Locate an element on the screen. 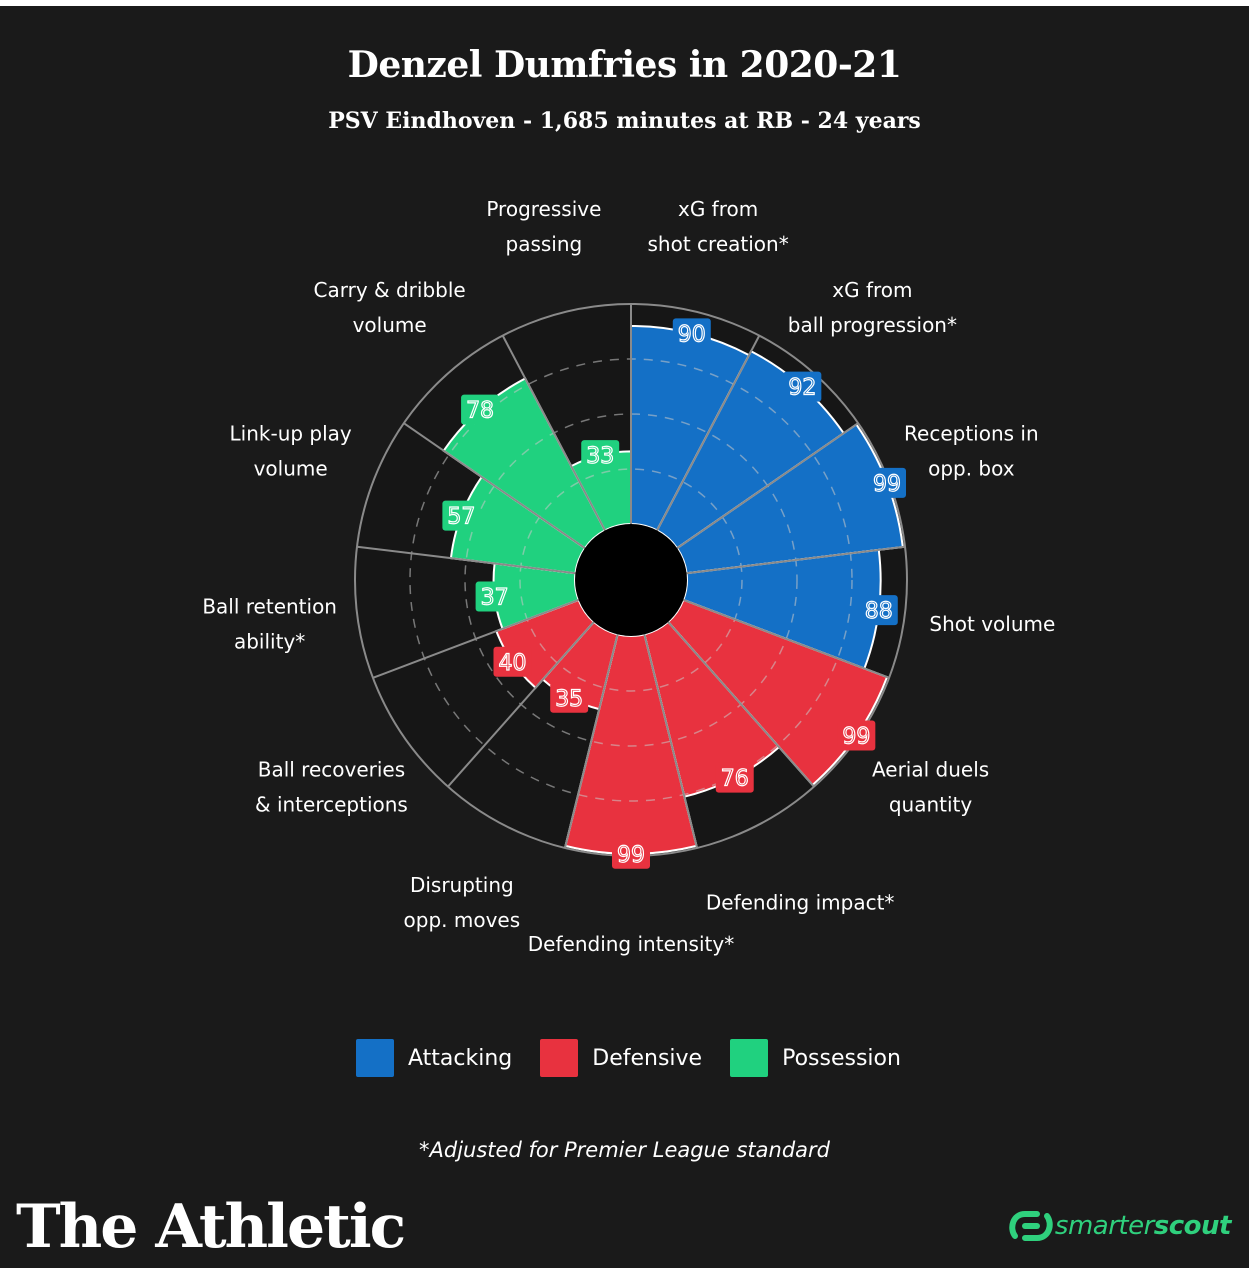 This screenshot has height=1268, width=1249. value-badge: 37 is located at coordinates (494, 596).